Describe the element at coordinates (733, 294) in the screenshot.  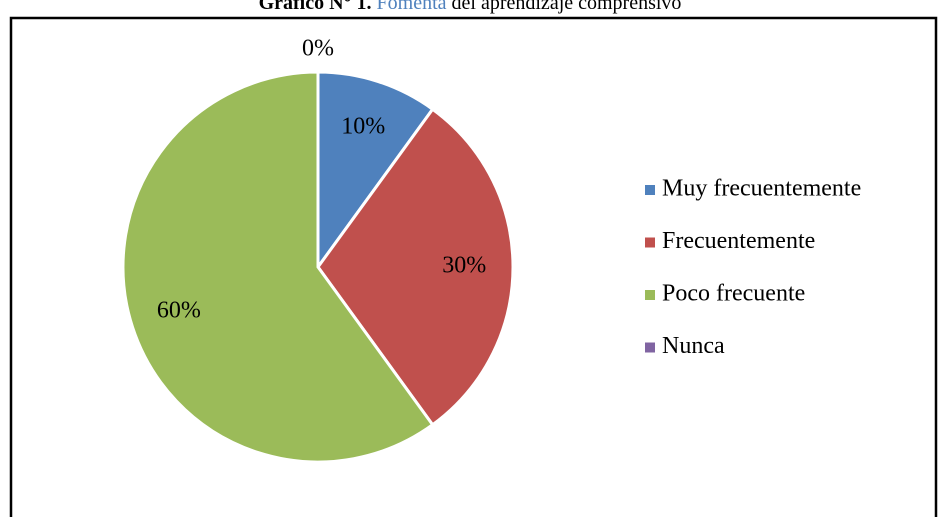
I see `legend-label: Poco frecuente` at that location.